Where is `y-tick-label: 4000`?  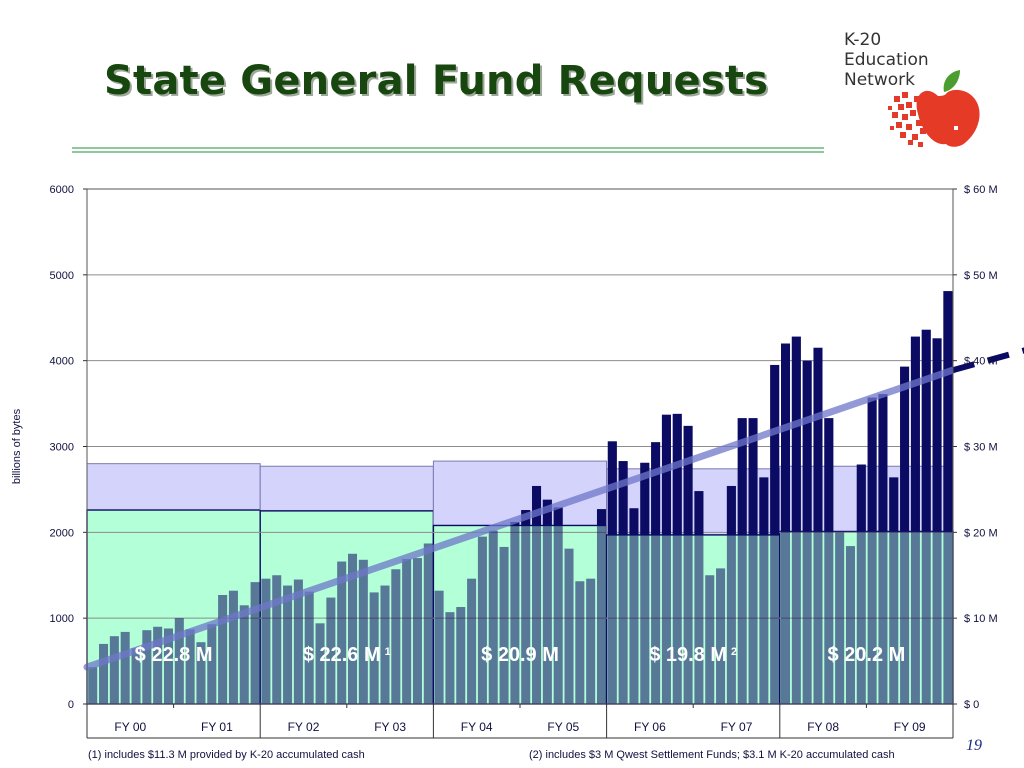 y-tick-label: 4000 is located at coordinates (62, 362).